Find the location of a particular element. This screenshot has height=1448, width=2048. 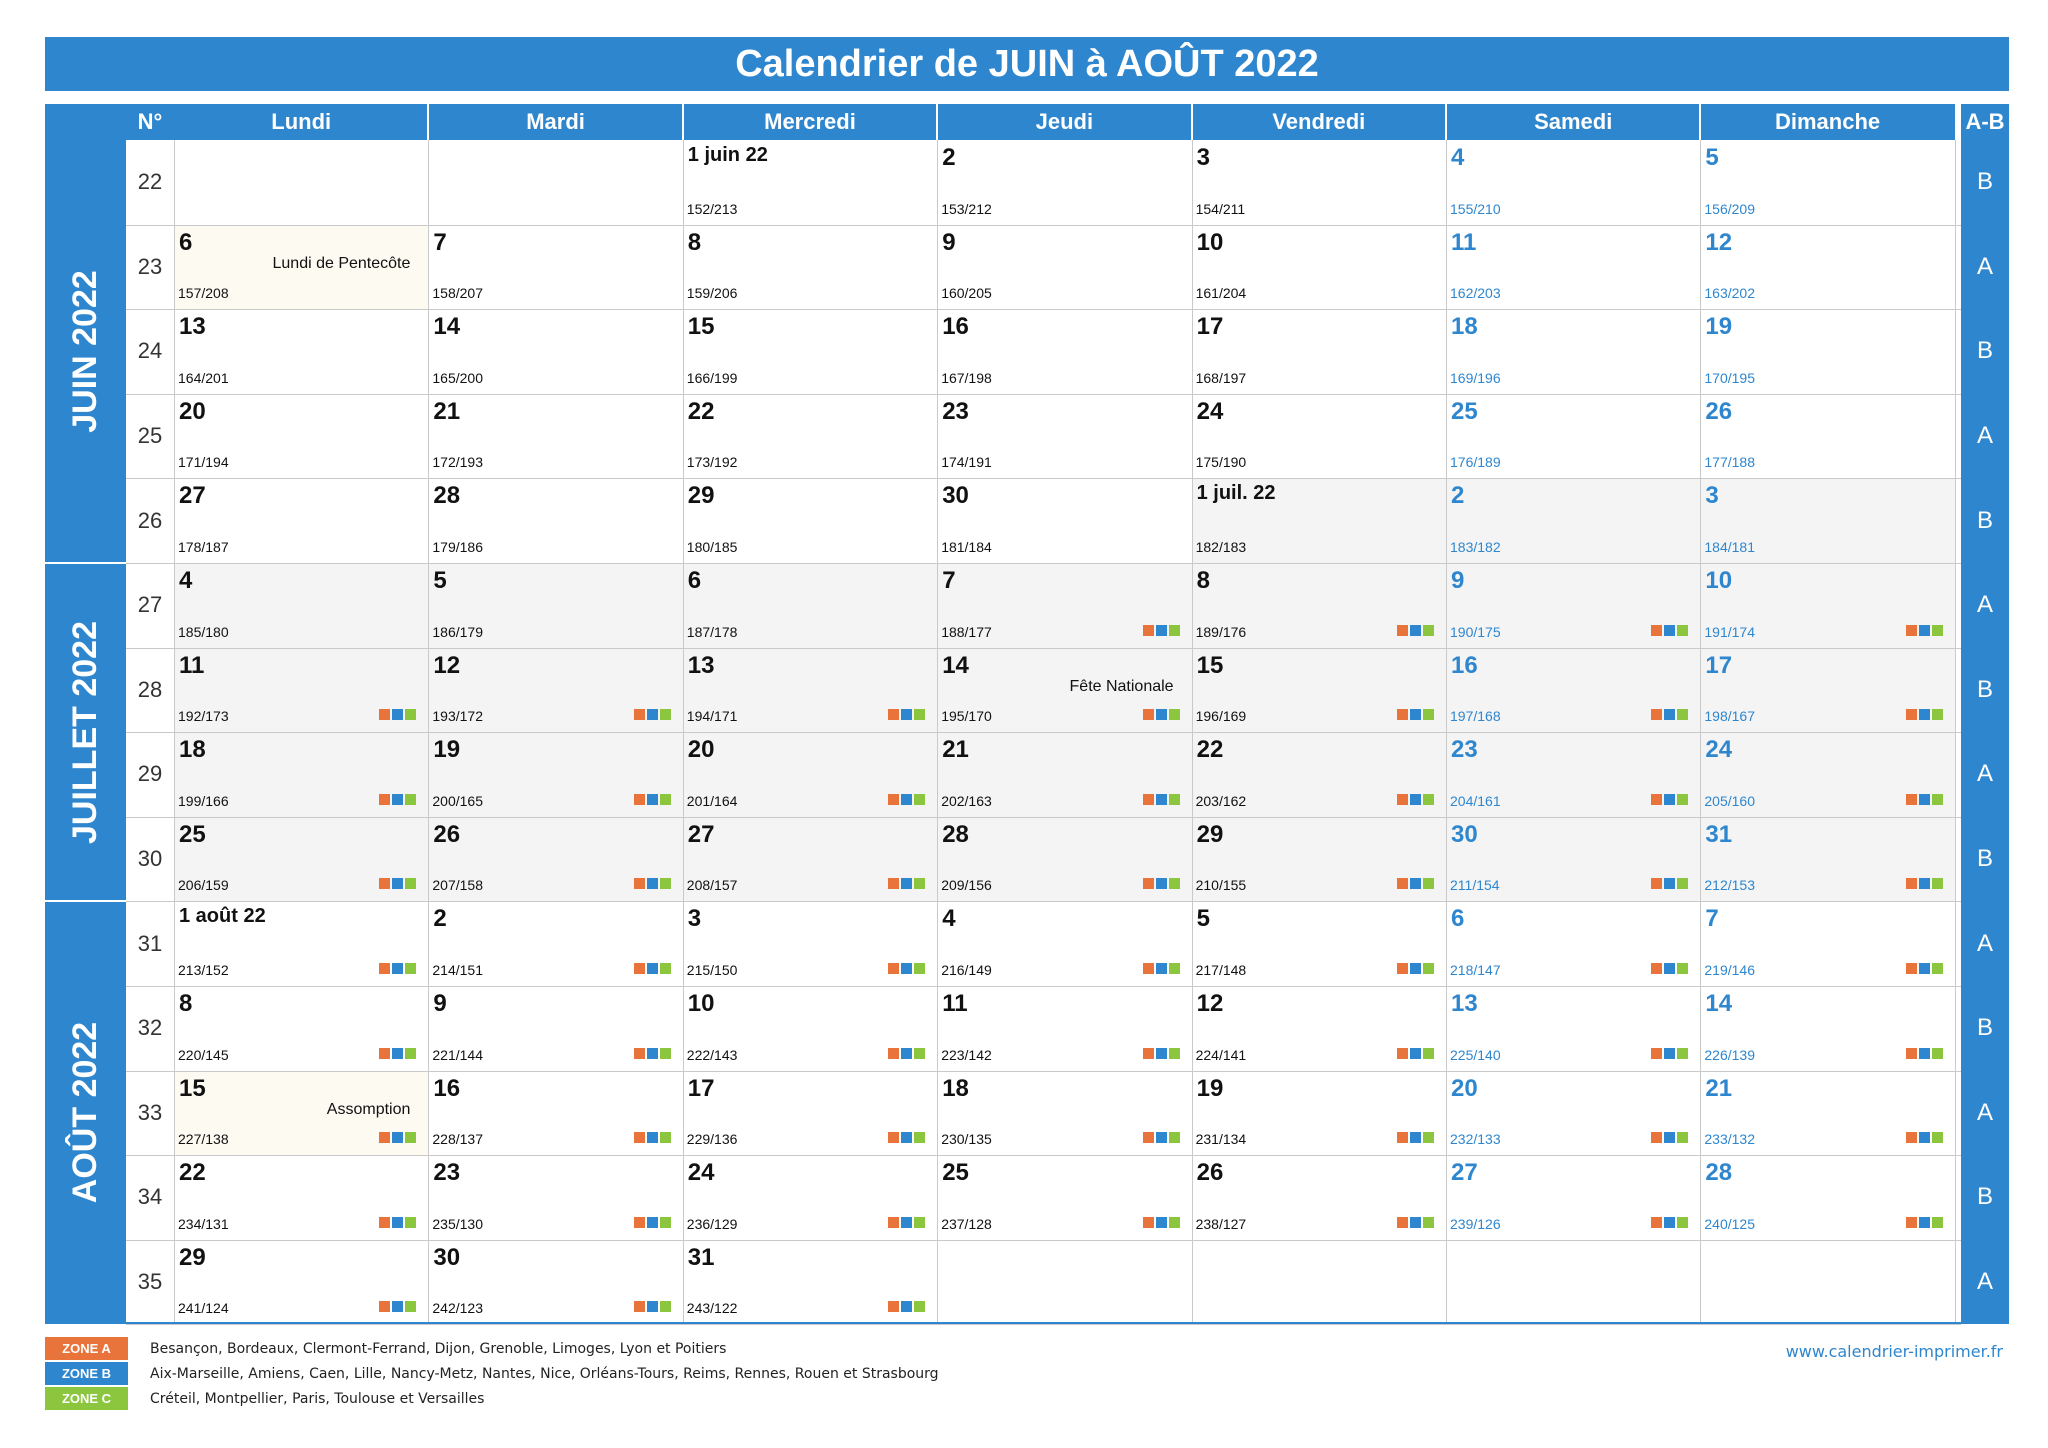

day-cell: 21 172/193 is located at coordinates (555, 436).